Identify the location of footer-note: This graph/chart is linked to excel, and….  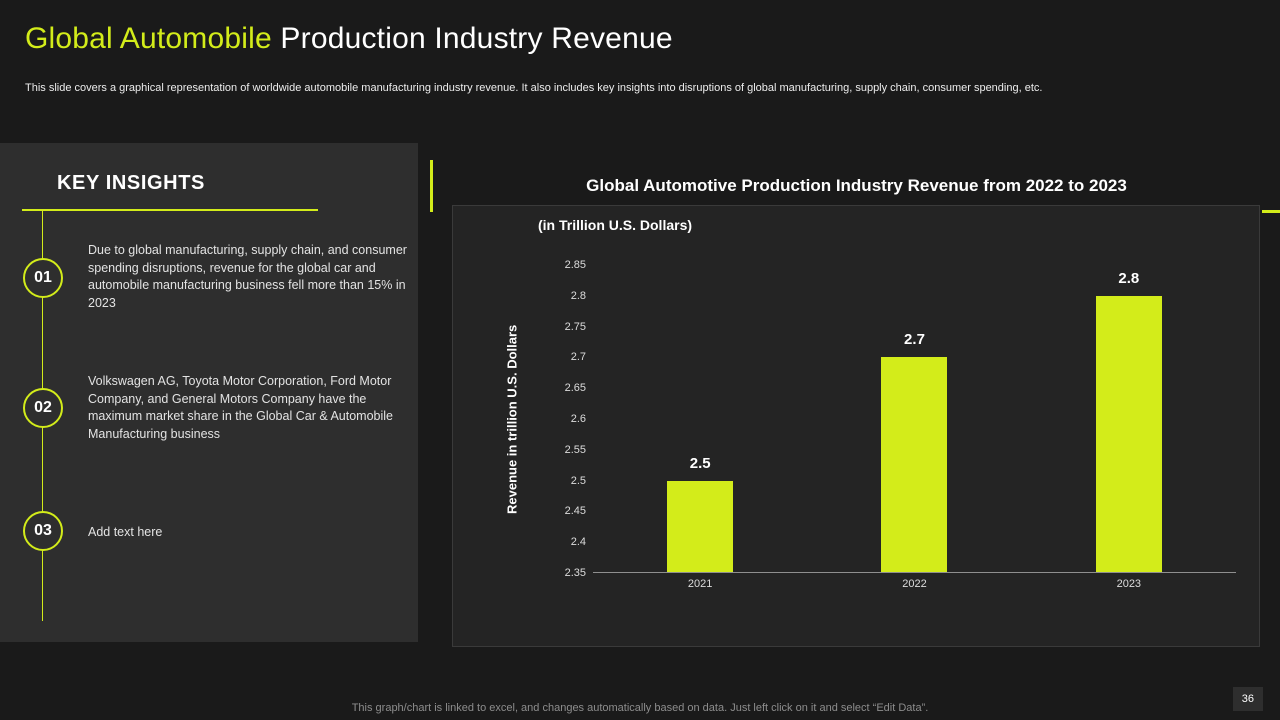
(640, 708).